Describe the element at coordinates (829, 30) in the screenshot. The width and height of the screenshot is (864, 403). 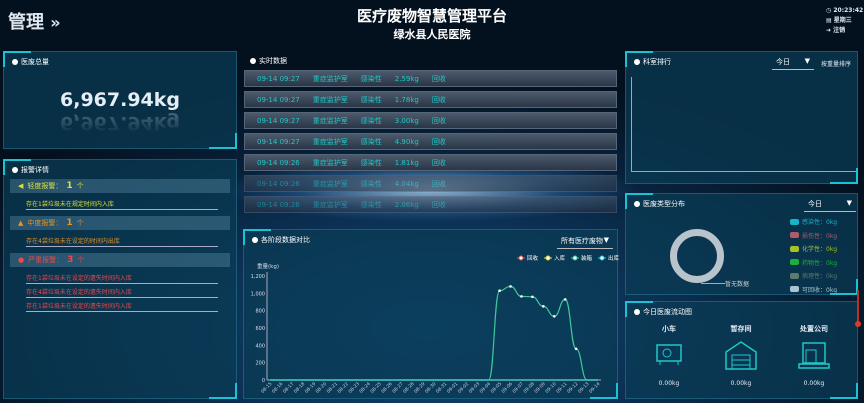
I see `logout-icon: ➜` at that location.